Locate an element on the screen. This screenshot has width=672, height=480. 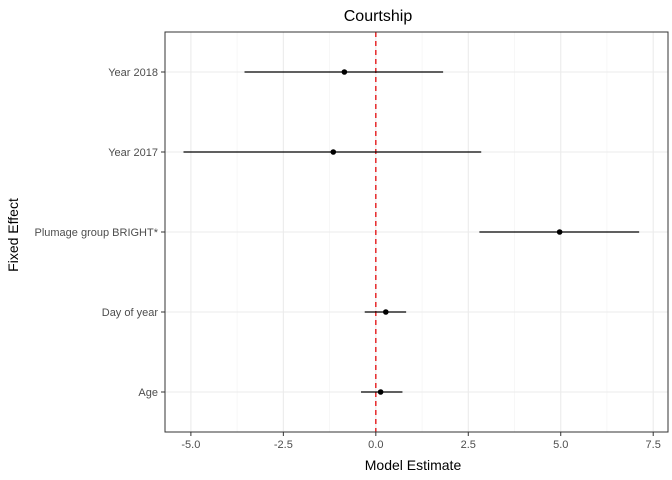
x-axis: -5.0 -2.5 0.0 2.5 5.0 7.5 is located at coordinates (421, 441).